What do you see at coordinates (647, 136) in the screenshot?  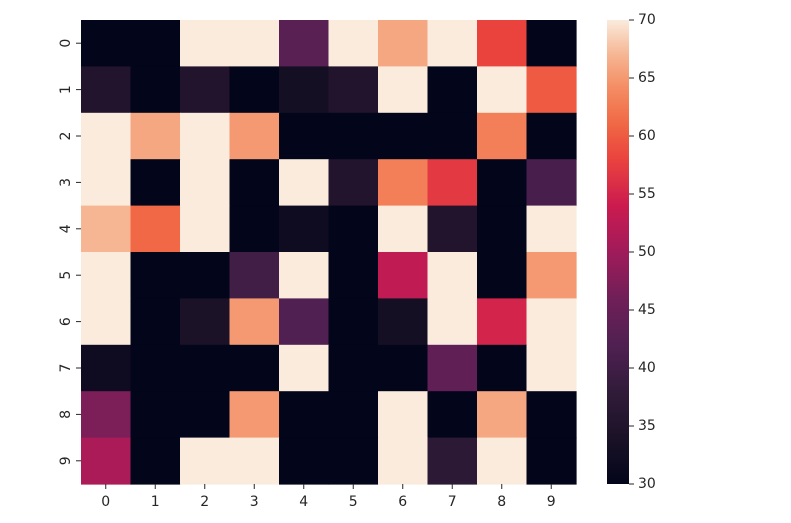 I see `colorbar-tick-label: 60` at bounding box center [647, 136].